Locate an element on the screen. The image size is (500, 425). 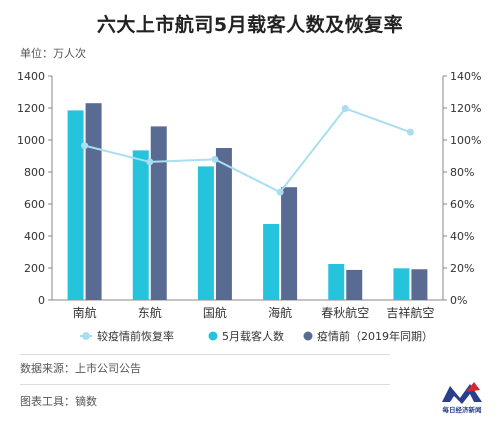
y-tick-label-right: 120% is located at coordinates (465, 108).